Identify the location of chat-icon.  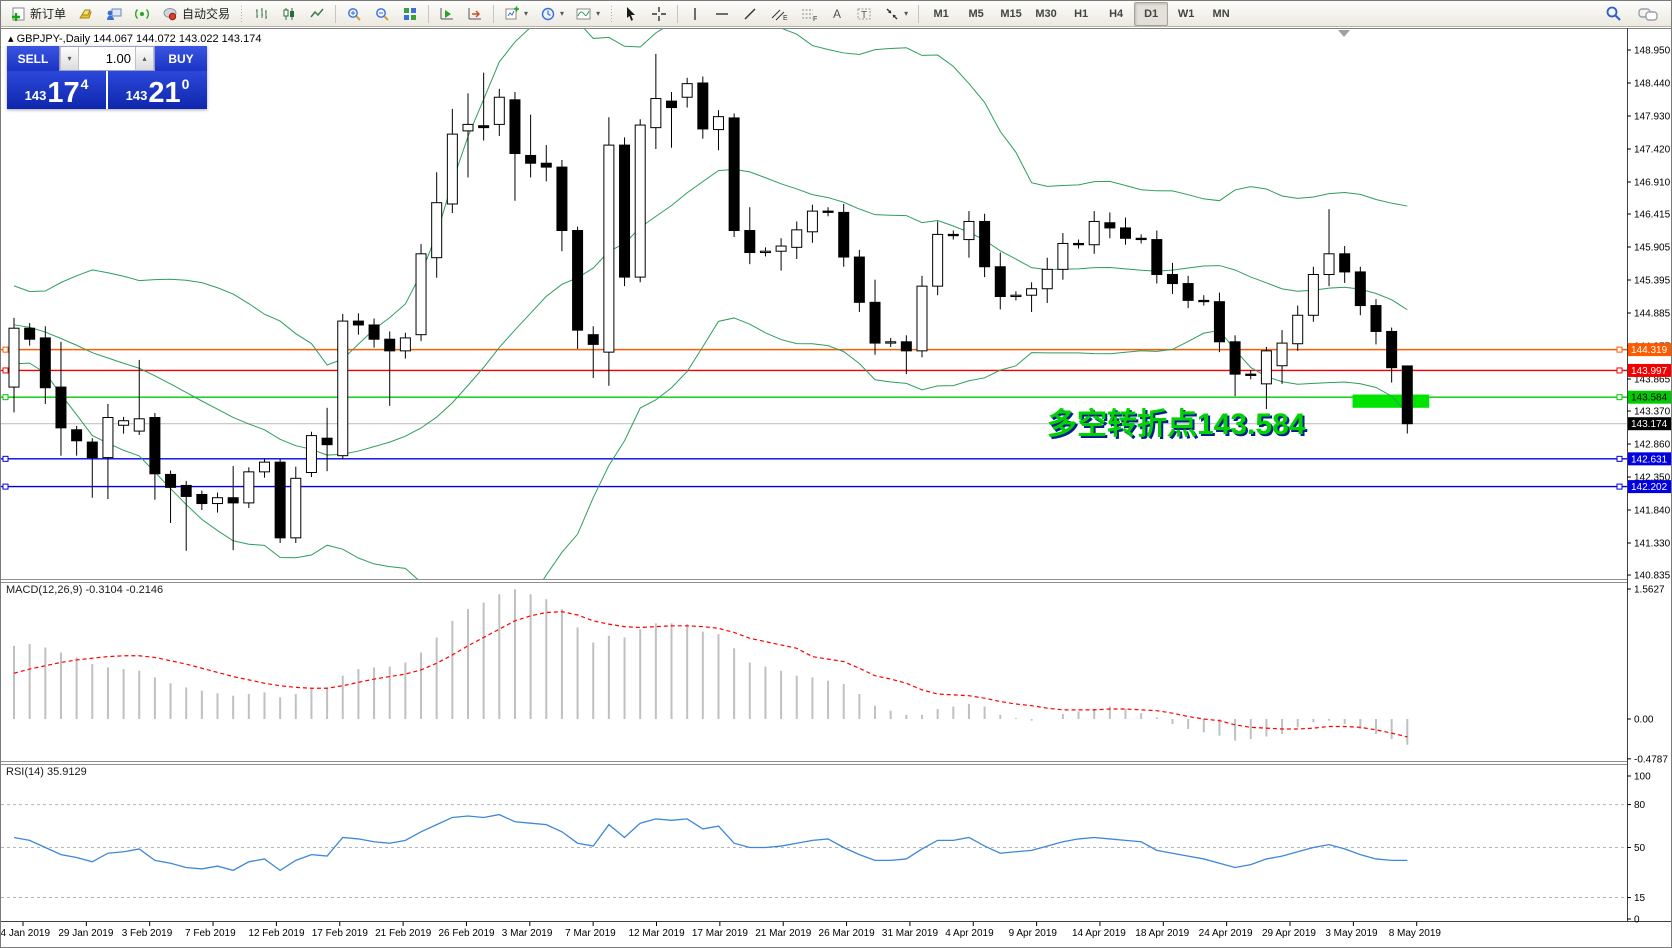
(1648, 14).